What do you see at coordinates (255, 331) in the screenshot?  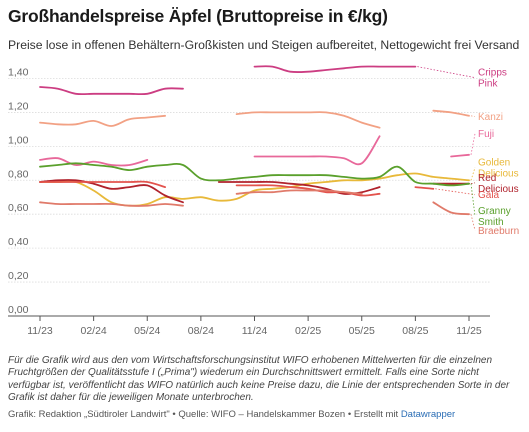 I see `x-tick-label: 11/24` at bounding box center [255, 331].